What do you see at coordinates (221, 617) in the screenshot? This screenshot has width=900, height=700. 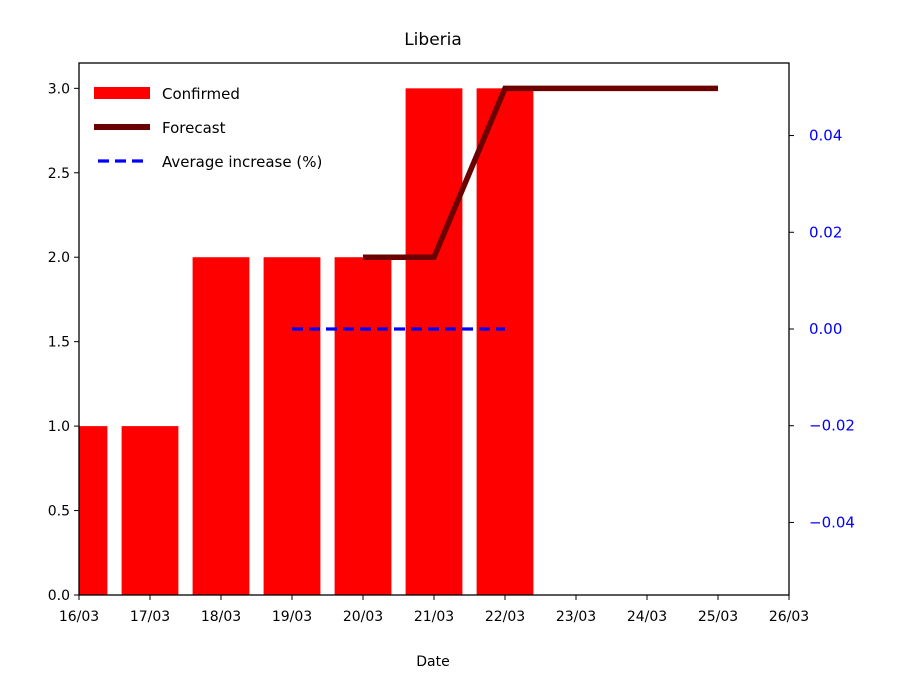 I see `x-tick-label: 18/03` at bounding box center [221, 617].